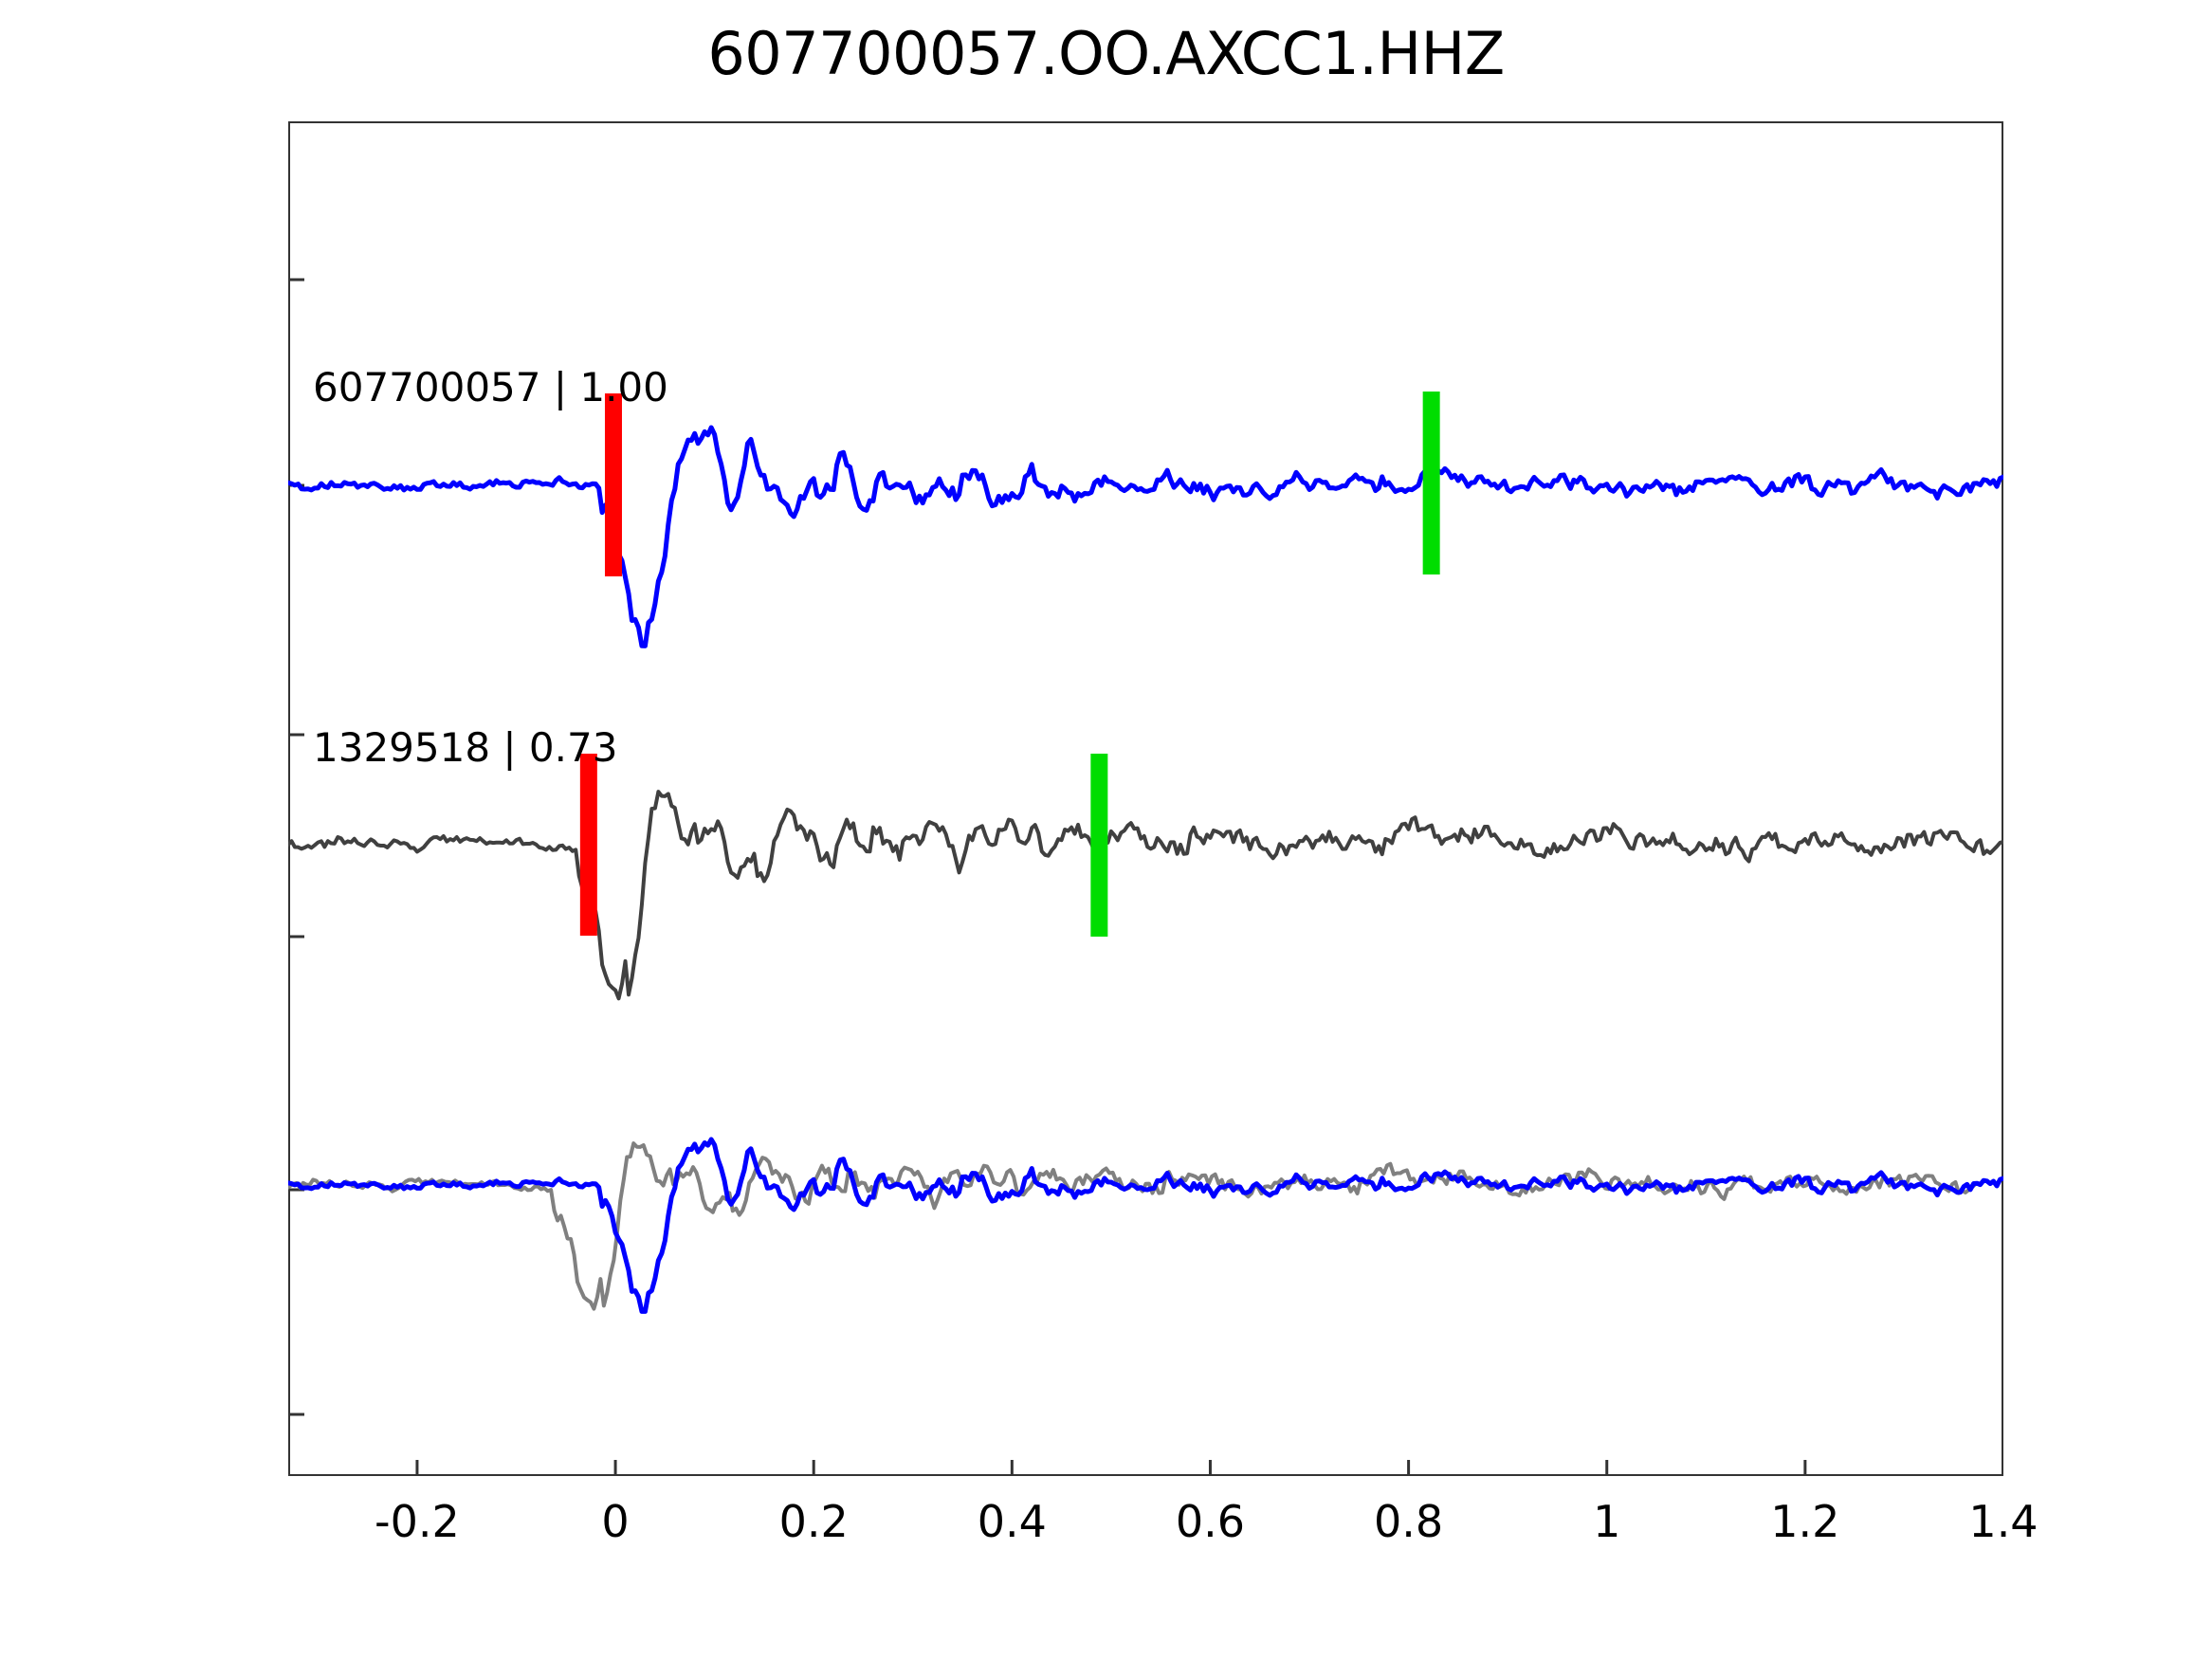  Describe the element at coordinates (1099, 845) in the screenshot. I see `s-pick-marker-middle` at that location.